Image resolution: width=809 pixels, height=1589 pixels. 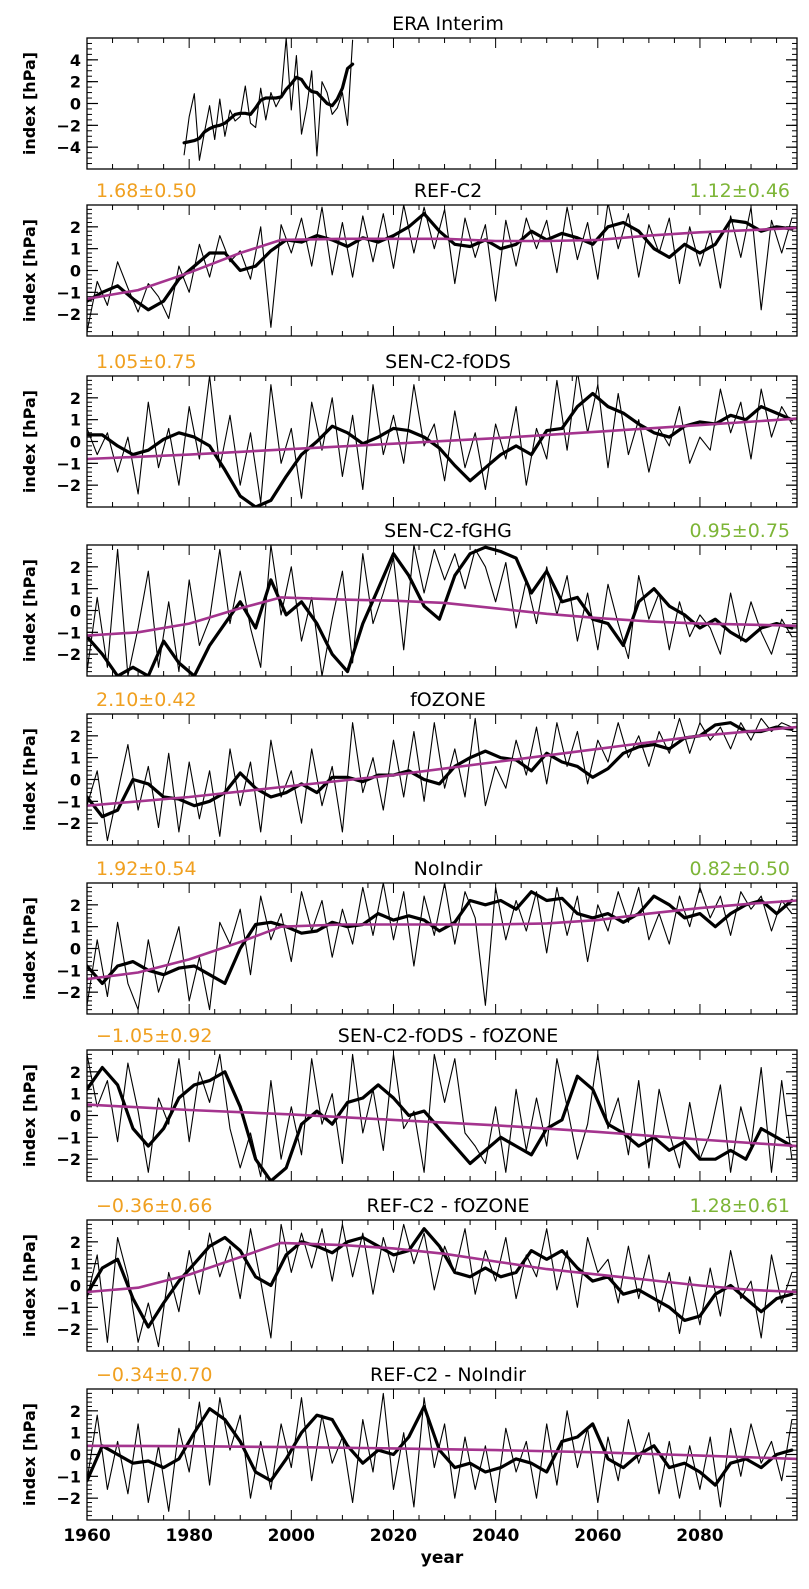 What do you see at coordinates (448, 191) in the screenshot?
I see `panel-title: REF-C2` at bounding box center [448, 191].